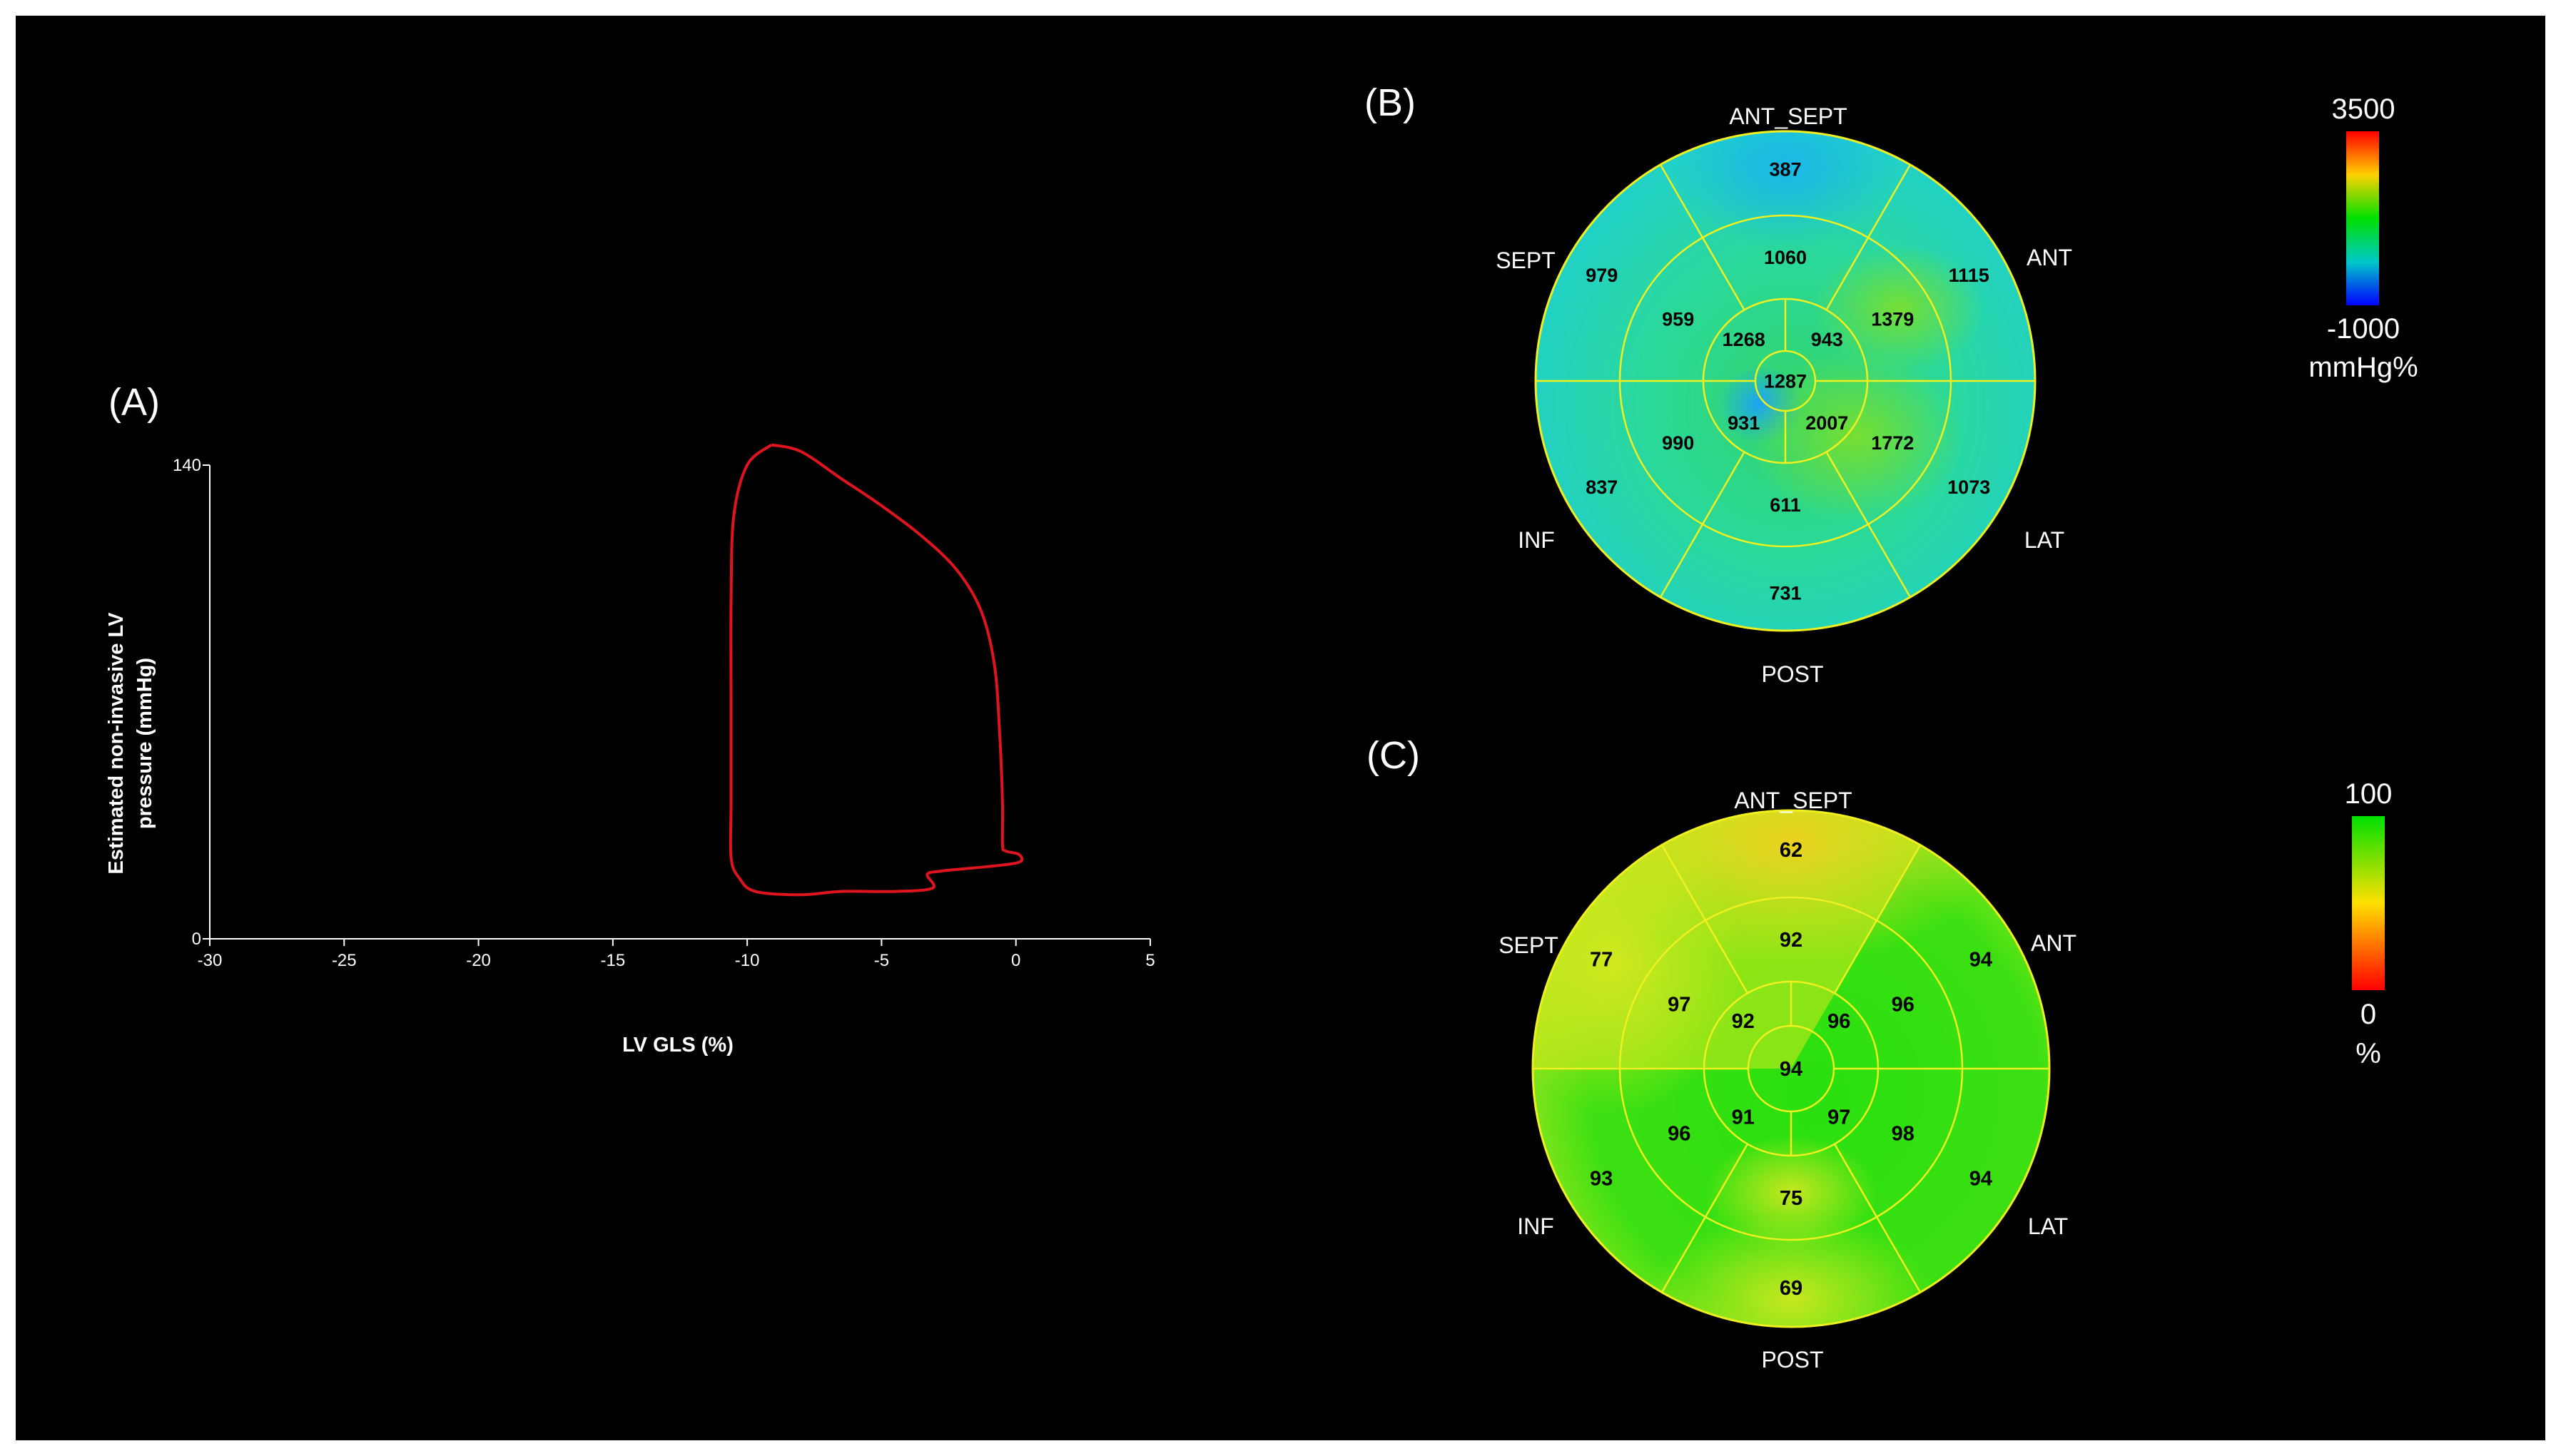 Image resolution: width=2561 pixels, height=1456 pixels. I want to click on y-tick-label: 140, so click(187, 465).